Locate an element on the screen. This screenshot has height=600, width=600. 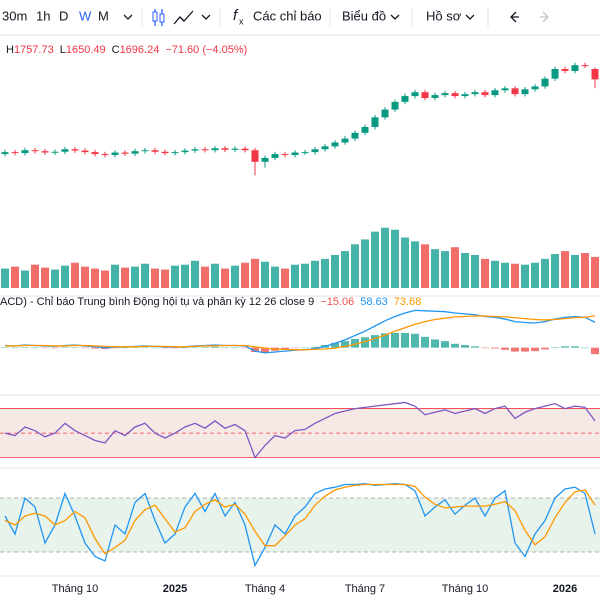
indicator-line is located at coordinates (300, 333).